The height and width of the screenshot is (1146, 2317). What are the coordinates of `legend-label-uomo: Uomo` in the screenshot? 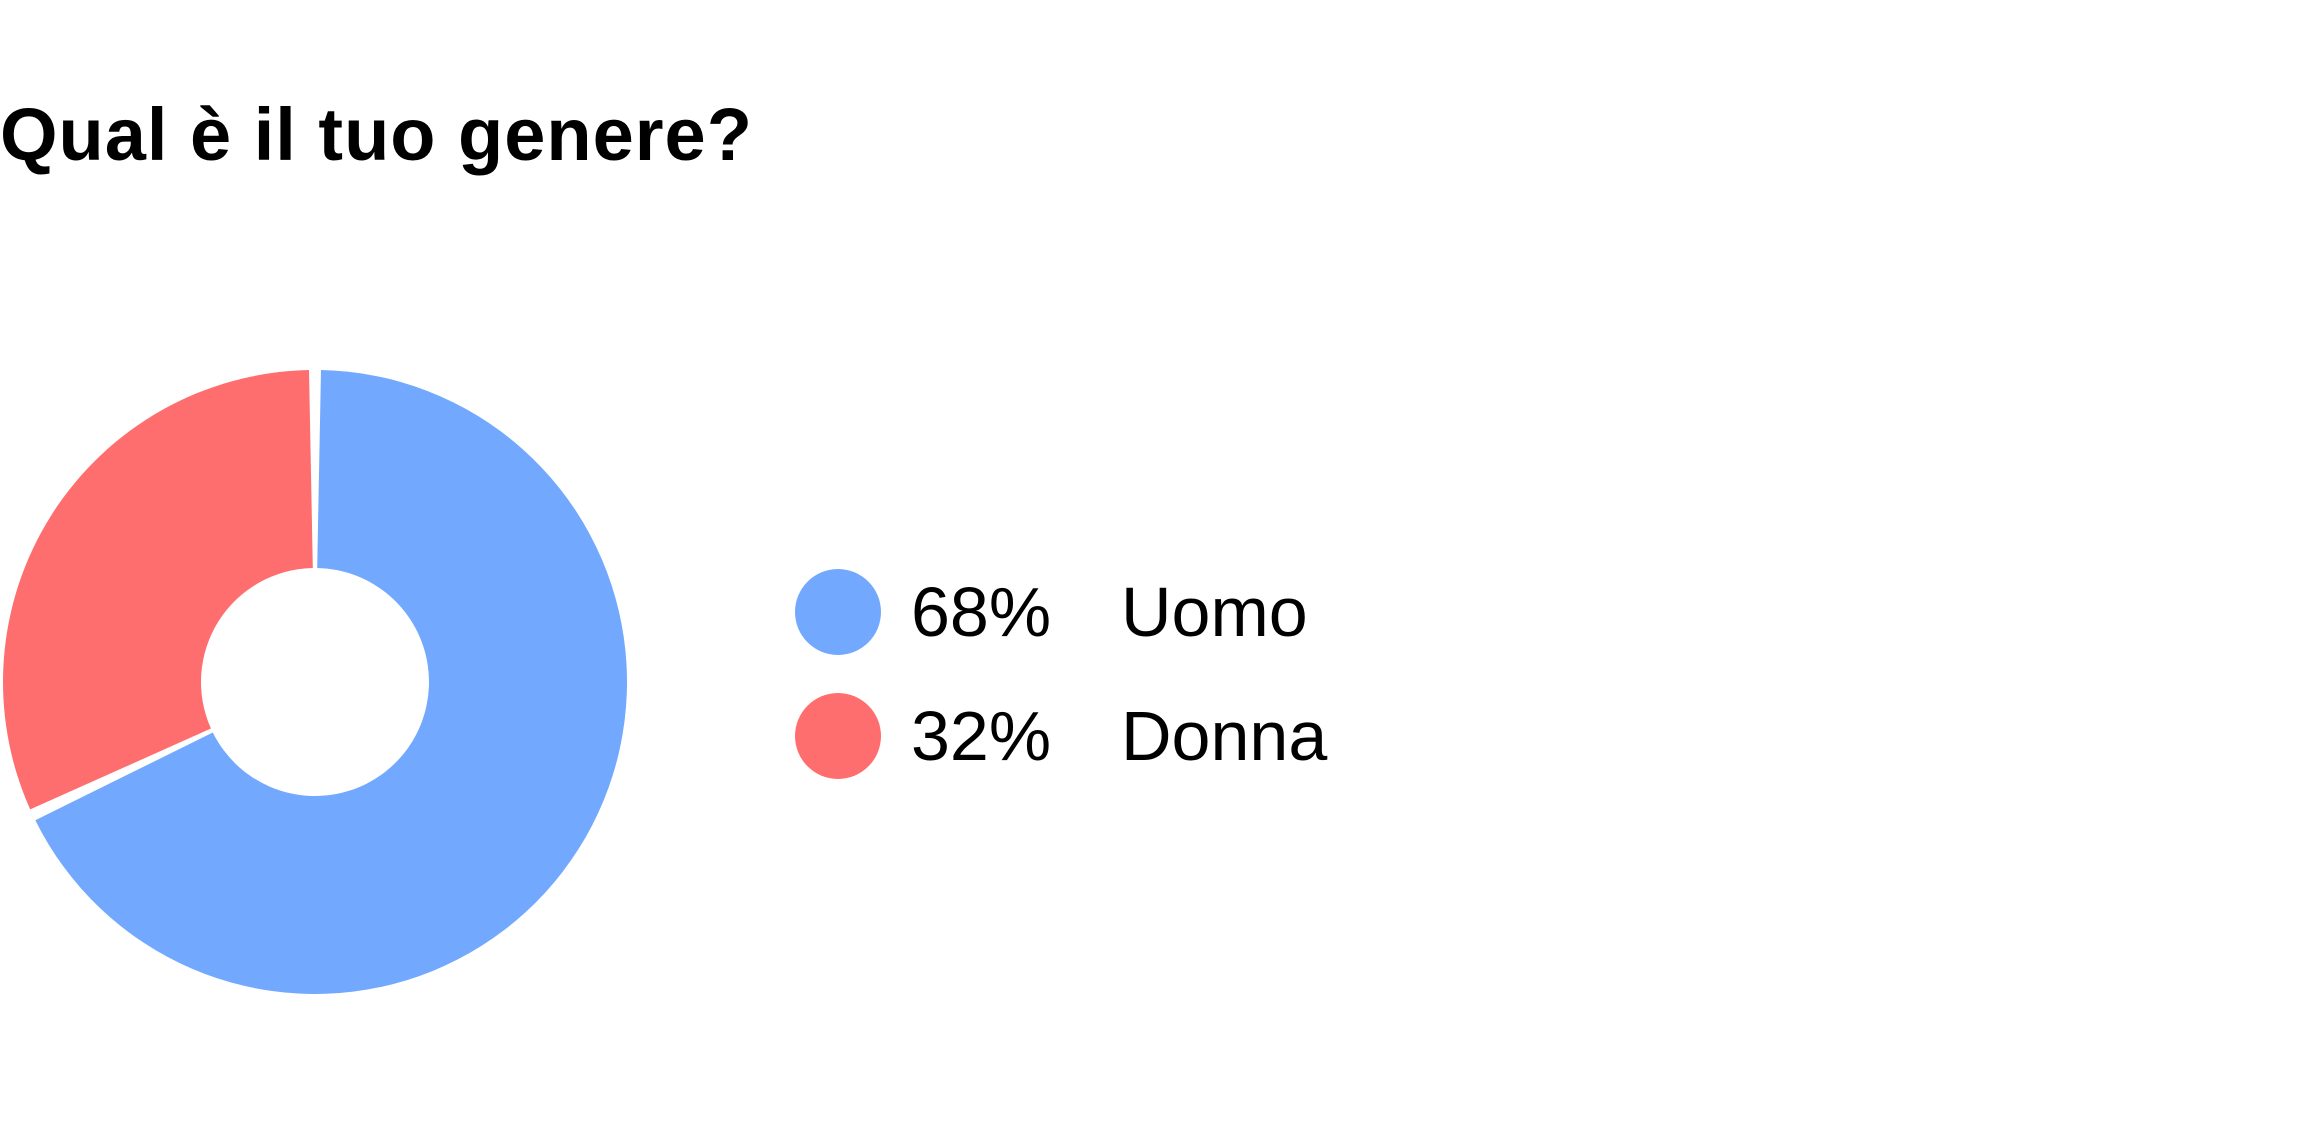 It's located at (1214, 612).